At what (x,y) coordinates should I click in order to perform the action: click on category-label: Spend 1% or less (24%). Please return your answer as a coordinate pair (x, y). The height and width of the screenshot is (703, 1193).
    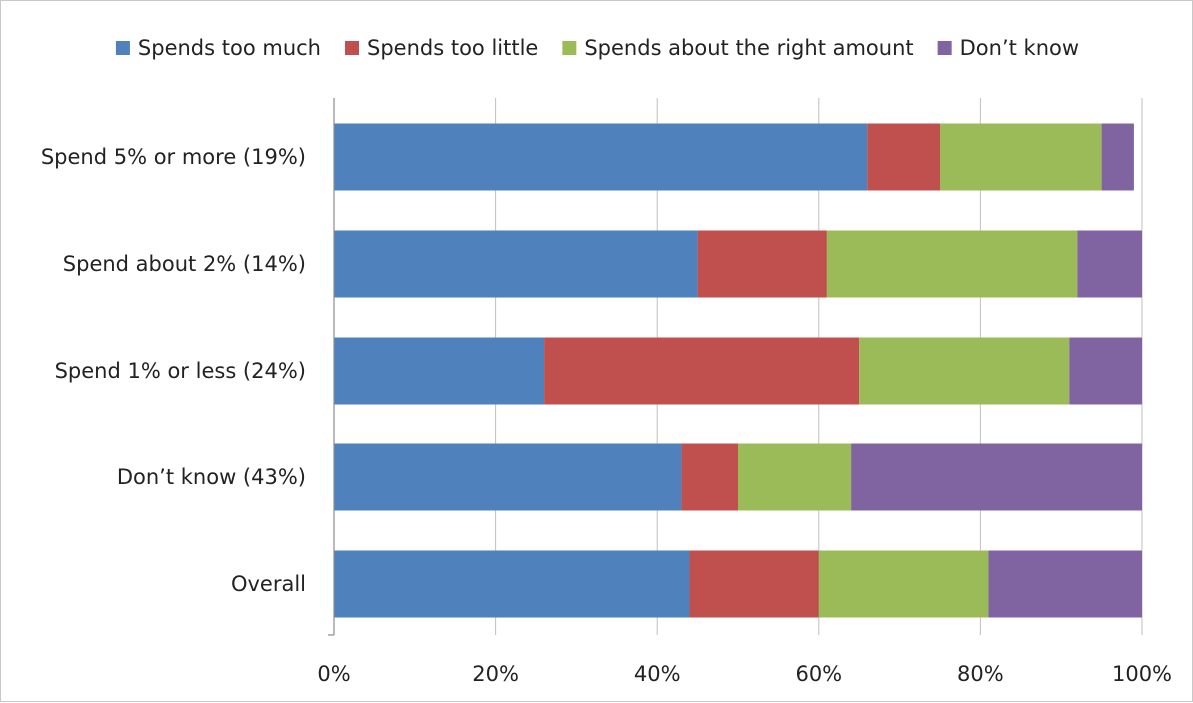
    Looking at the image, I should click on (180, 371).